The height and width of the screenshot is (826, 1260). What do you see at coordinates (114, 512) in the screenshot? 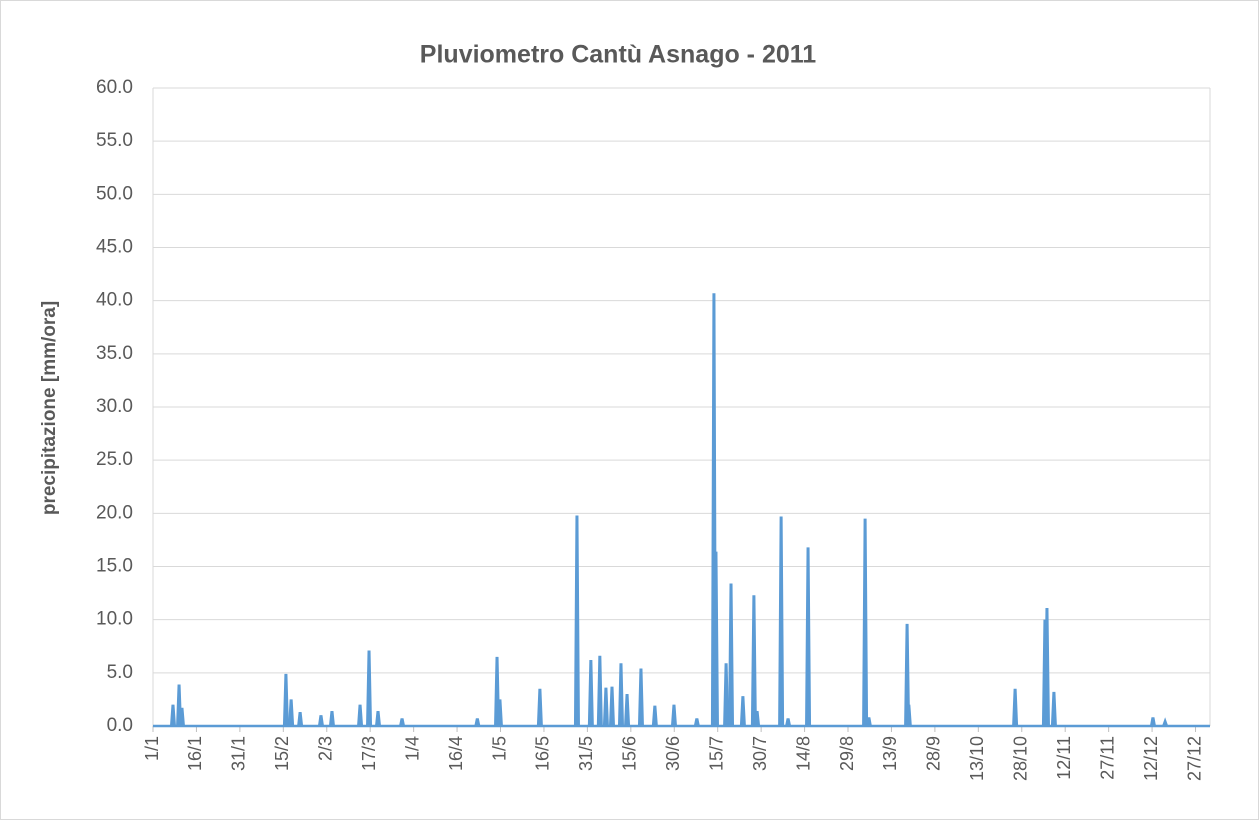
I see `y-tick-label: 20.0` at bounding box center [114, 512].